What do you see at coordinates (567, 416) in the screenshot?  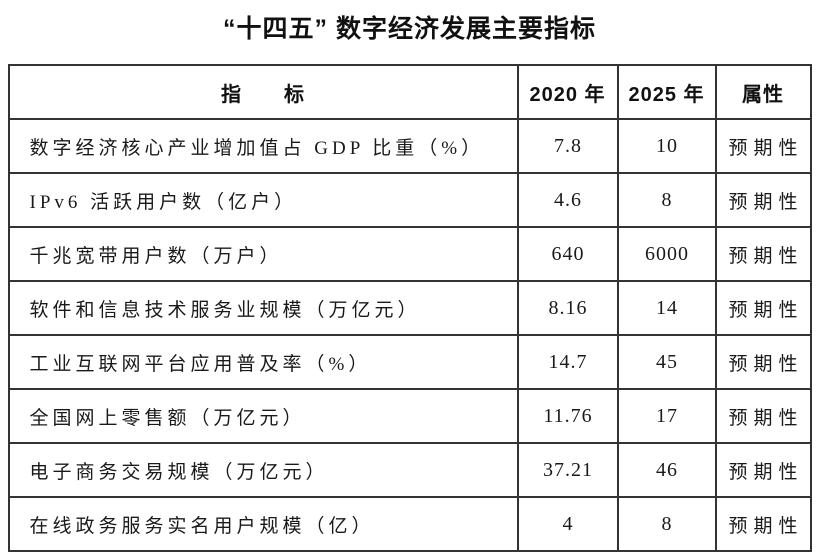 I see `value-2020-cell: 11.76` at bounding box center [567, 416].